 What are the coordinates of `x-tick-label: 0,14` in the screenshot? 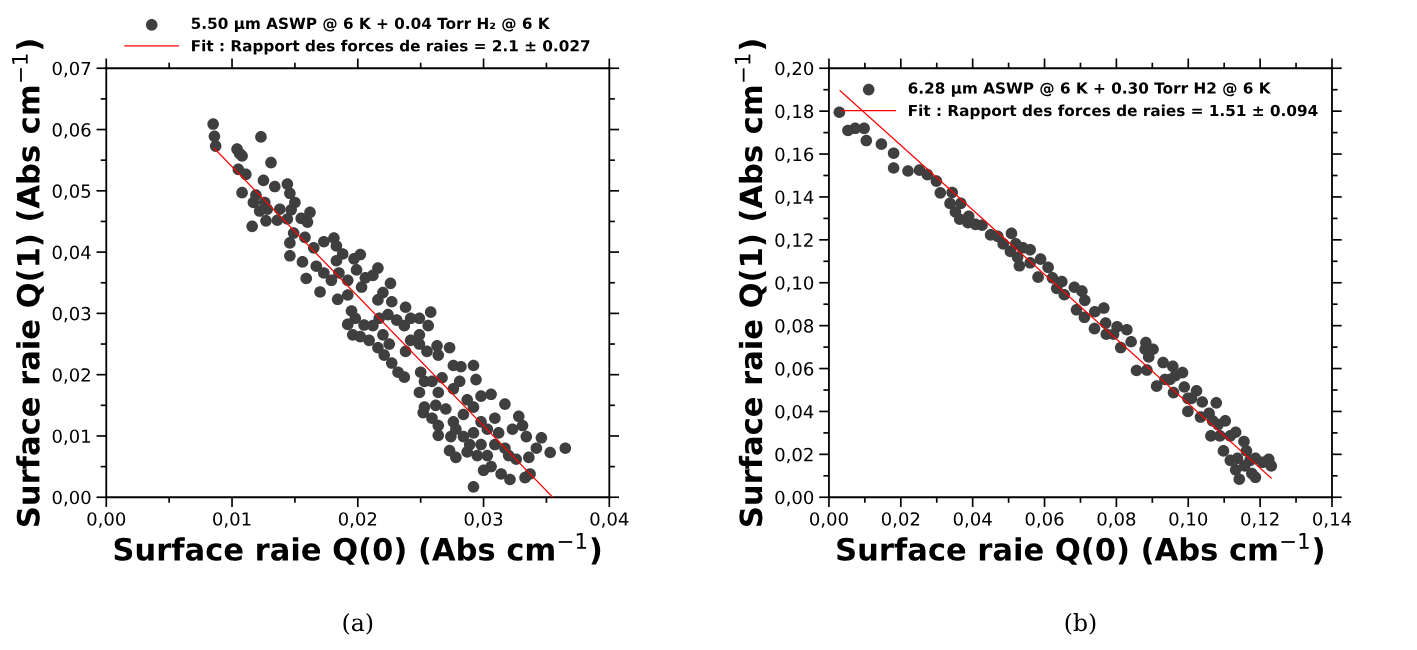 It's located at (1332, 520).